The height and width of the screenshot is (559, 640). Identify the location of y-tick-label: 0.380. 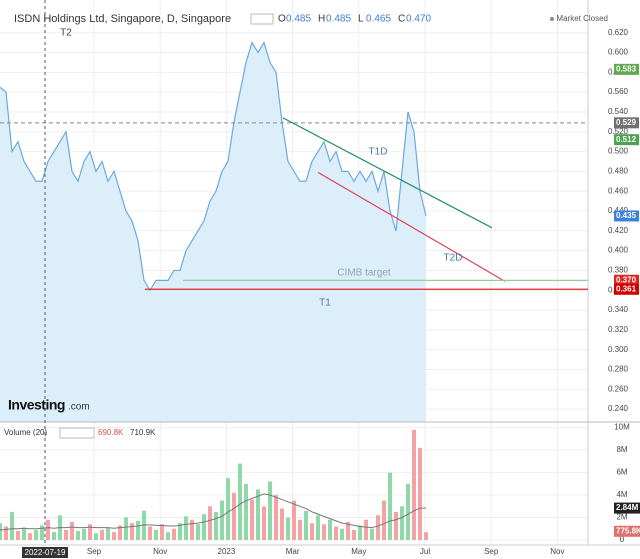
(618, 270).